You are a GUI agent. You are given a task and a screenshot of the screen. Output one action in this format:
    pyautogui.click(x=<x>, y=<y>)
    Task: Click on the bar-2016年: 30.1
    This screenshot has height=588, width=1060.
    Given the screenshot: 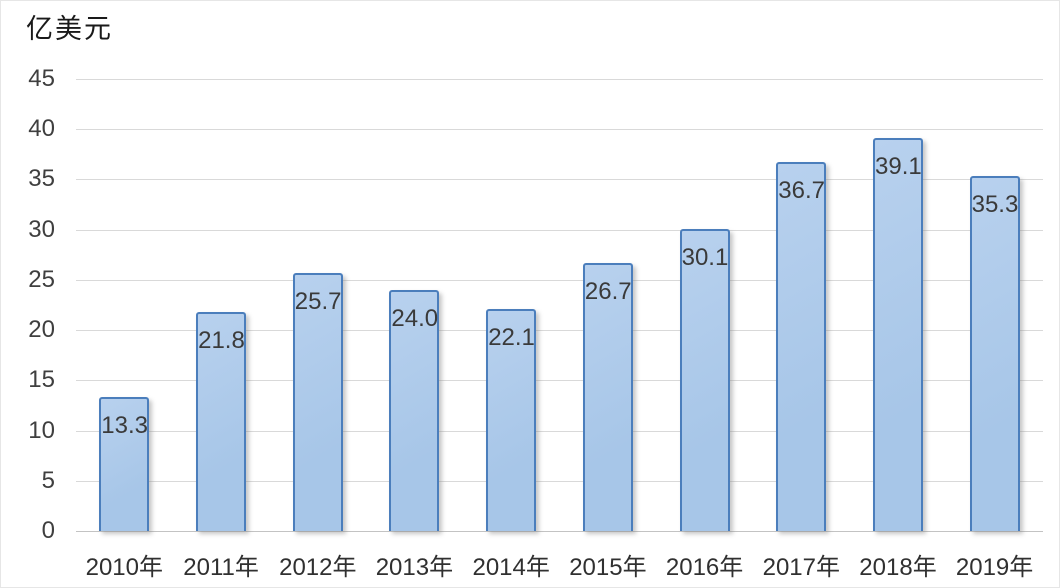 What is the action you would take?
    pyautogui.click(x=704, y=379)
    